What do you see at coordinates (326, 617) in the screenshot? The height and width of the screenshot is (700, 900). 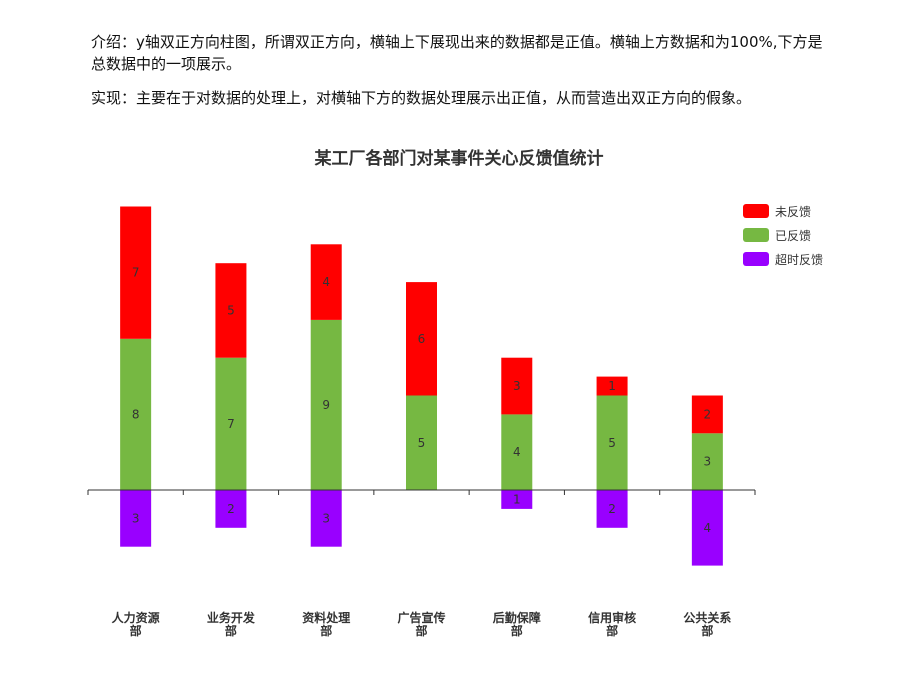 I see `x-tick-label-line: 资料处理` at bounding box center [326, 617].